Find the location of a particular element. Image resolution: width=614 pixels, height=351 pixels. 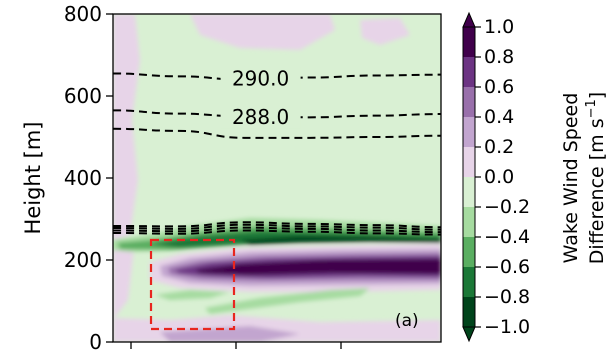

colorbar-tick-label: −0.8 is located at coordinates (507, 297).